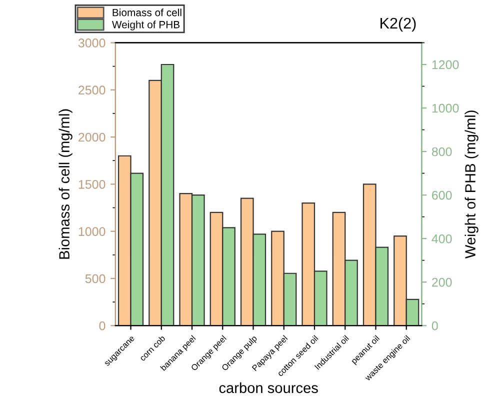  I want to click on y2-tick-label: 800, so click(442, 151).